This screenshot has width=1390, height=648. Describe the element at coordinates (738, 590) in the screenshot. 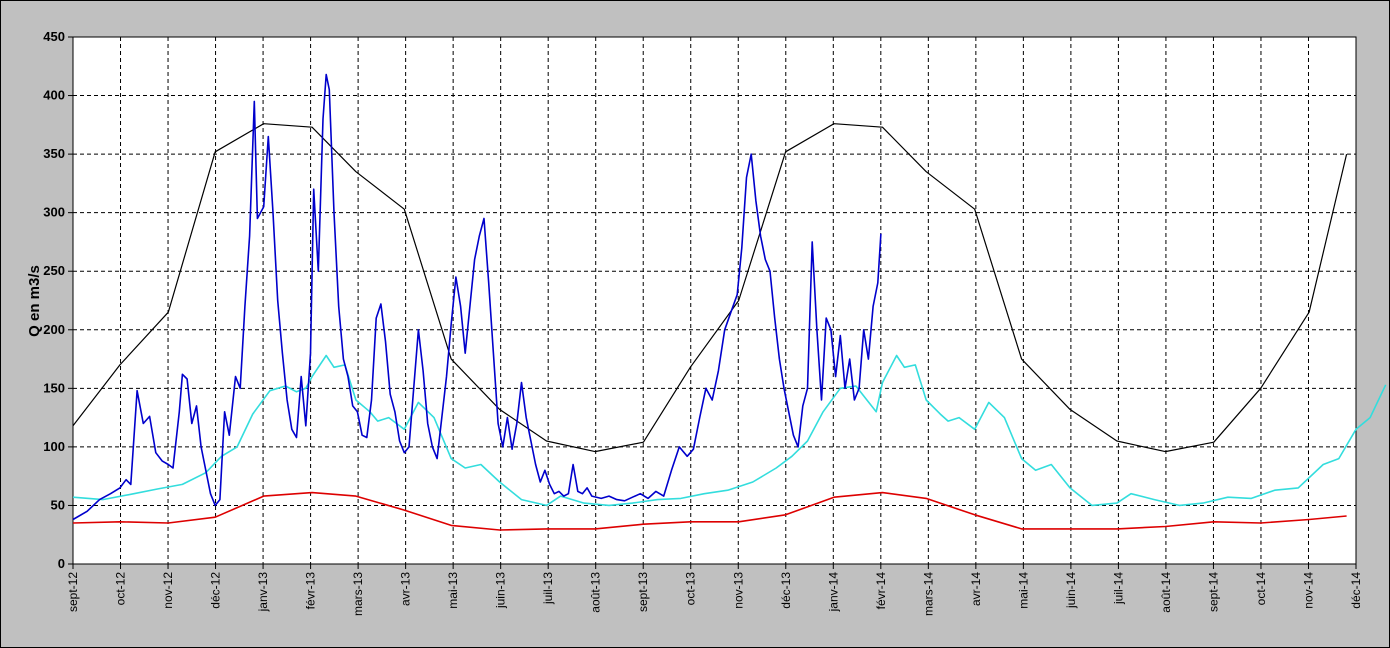

I see `x-tick-label: nov-13` at that location.